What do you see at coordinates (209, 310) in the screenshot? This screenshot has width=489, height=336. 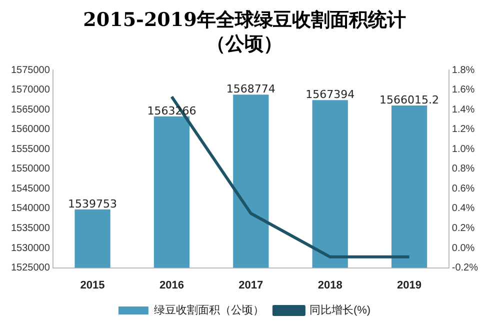 I see `legend-label: 绿豆收割面积（公顷）` at bounding box center [209, 310].